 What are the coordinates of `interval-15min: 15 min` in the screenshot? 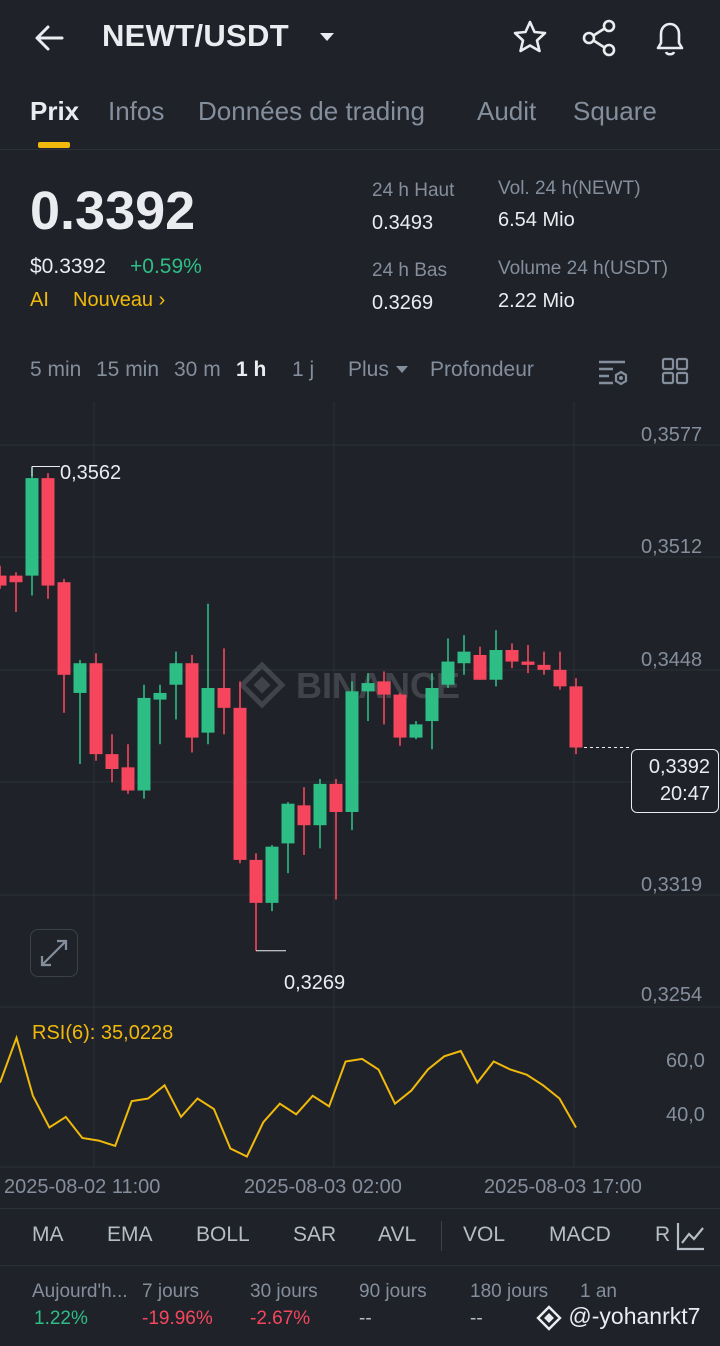 It's located at (128, 369).